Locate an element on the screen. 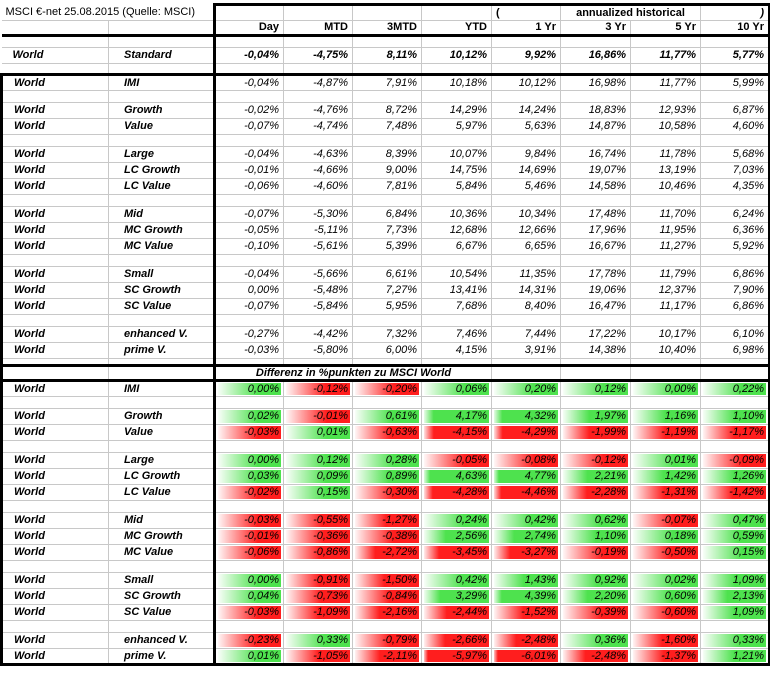 The width and height of the screenshot is (770, 690). col-header: 3 Yr is located at coordinates (595, 28).